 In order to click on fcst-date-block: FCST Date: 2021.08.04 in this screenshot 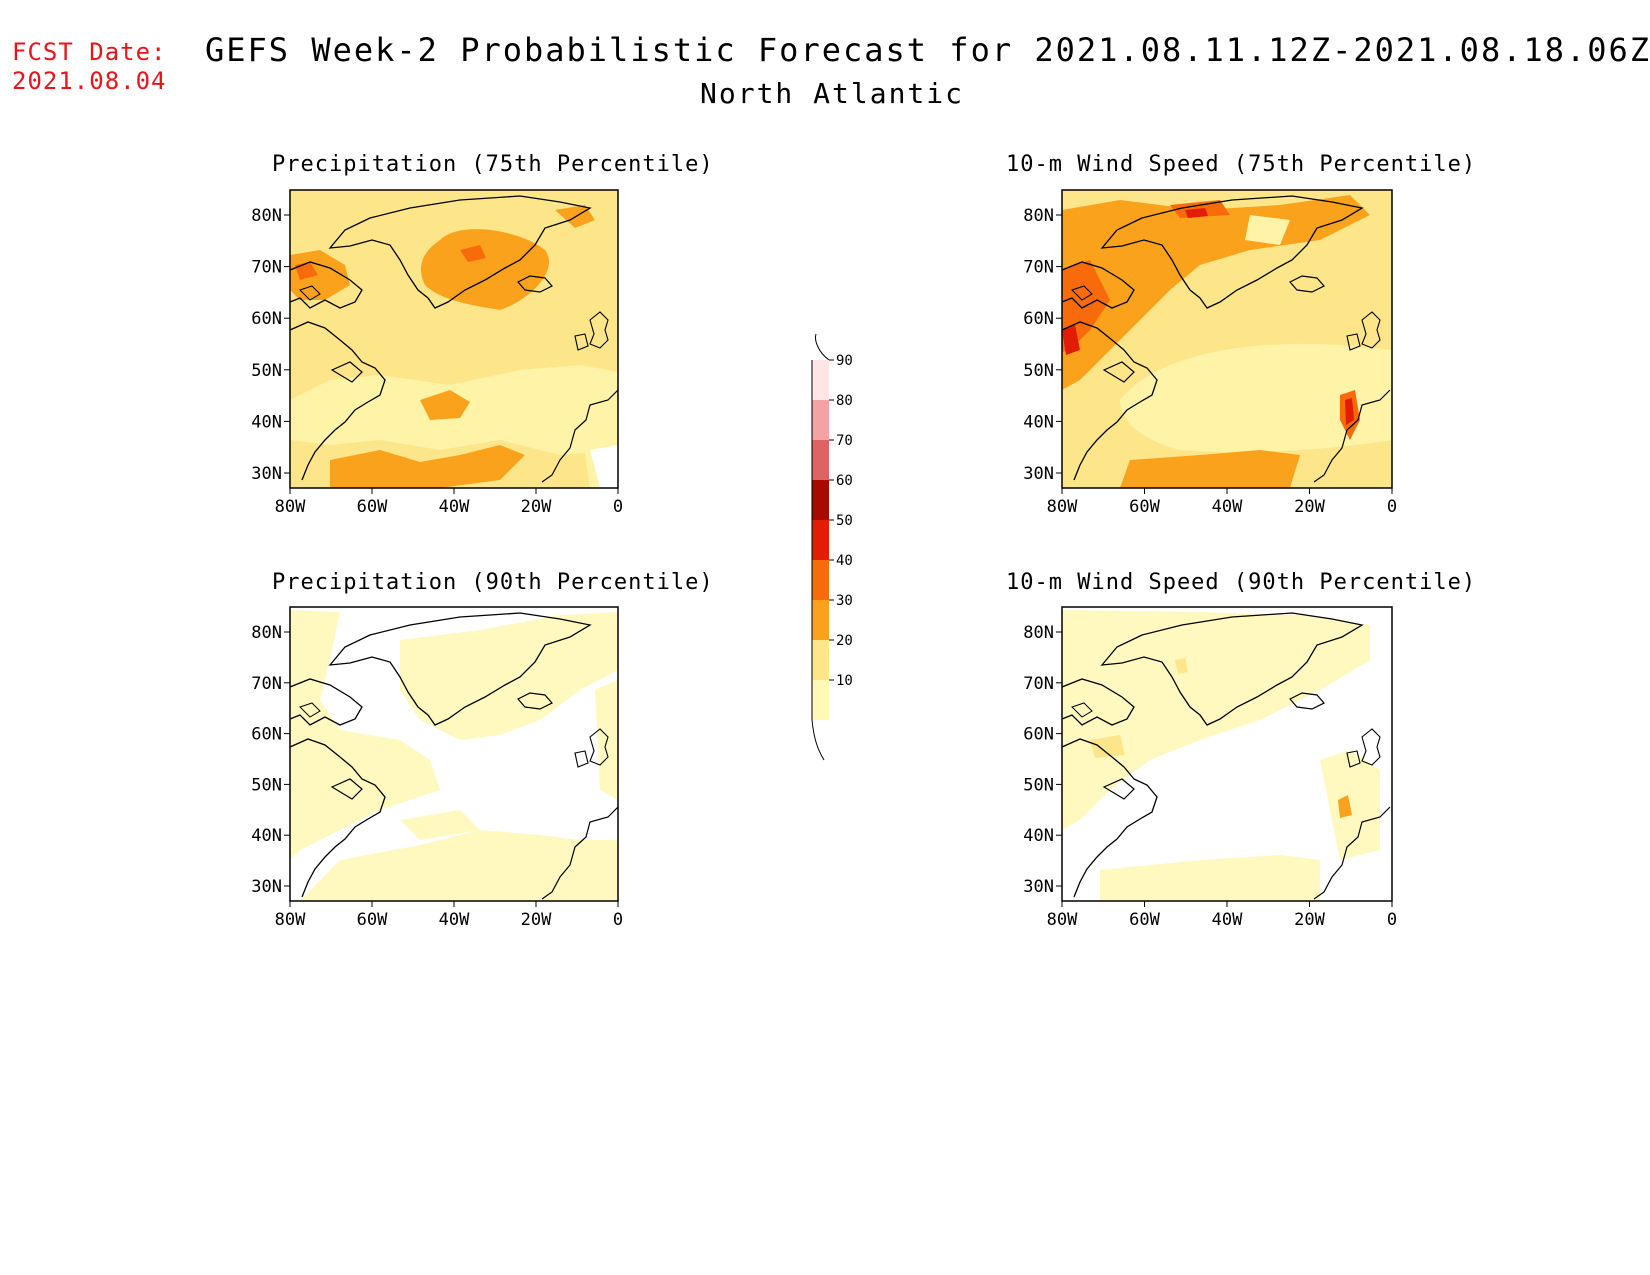, I will do `click(89, 67)`.